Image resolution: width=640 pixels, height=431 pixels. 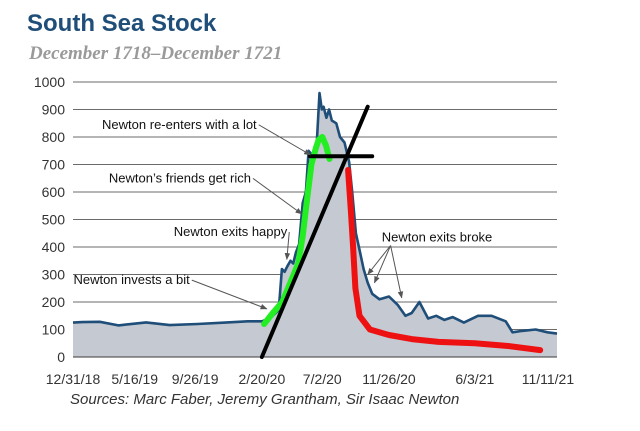 I want to click on x-tick-label-1: 5/16/19, so click(x=134, y=379).